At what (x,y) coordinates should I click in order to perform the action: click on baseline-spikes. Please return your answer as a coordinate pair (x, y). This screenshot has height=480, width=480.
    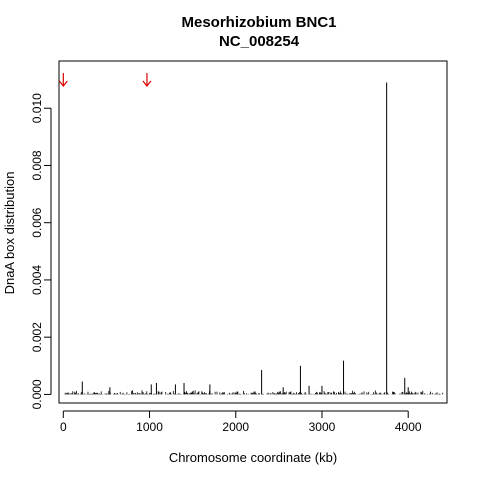
    Looking at the image, I should click on (253, 392).